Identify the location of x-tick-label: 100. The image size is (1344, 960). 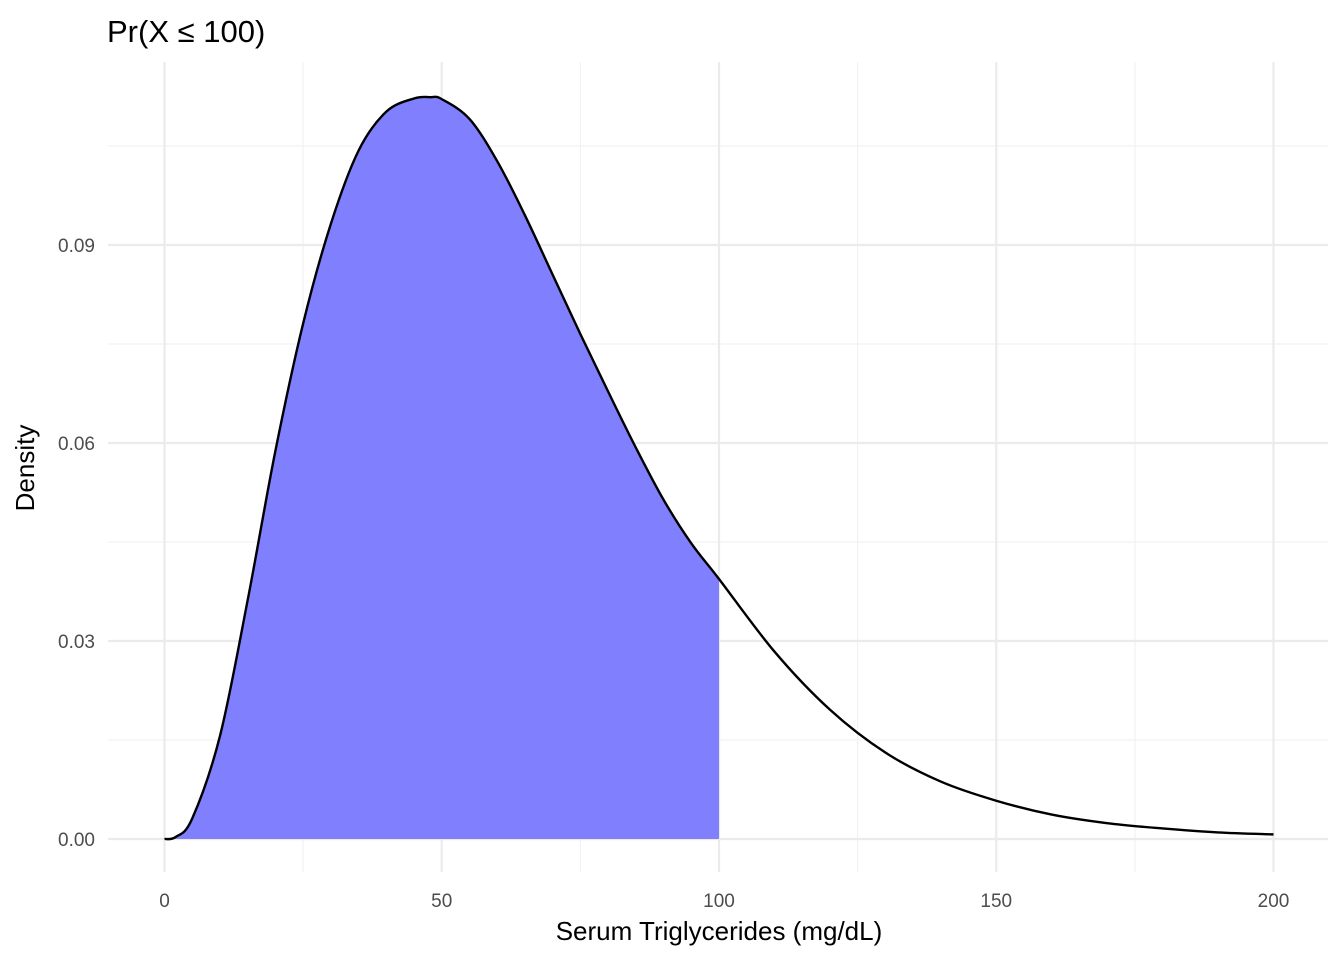
(719, 901).